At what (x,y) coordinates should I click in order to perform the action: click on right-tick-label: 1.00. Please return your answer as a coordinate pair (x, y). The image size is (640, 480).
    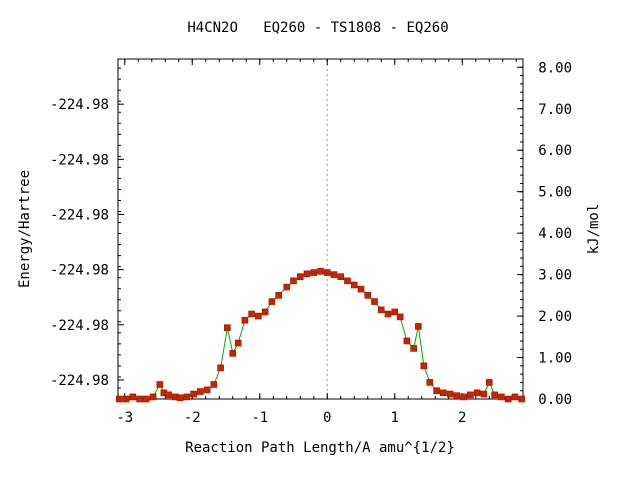
    Looking at the image, I should click on (555, 359).